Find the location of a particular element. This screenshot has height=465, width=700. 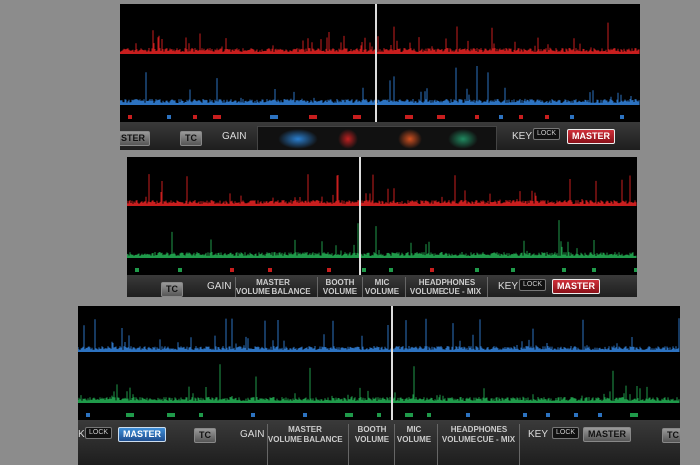

mini-waveforms is located at coordinates (377, 138).